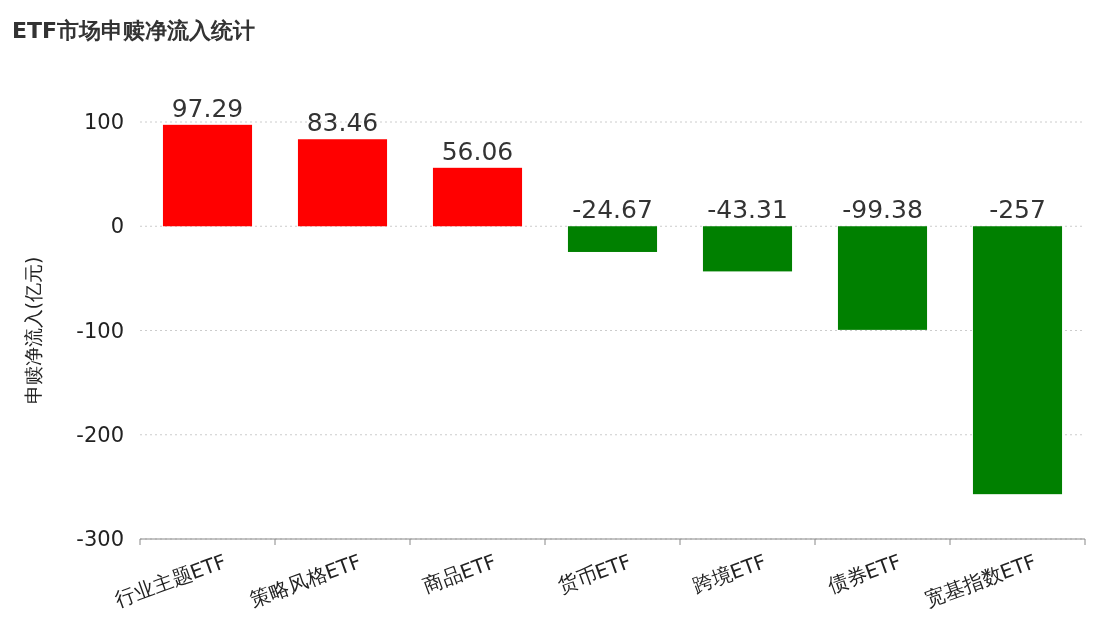 The image size is (1102, 618). Describe the element at coordinates (100, 330) in the screenshot. I see `y-tick-label: -100` at that location.